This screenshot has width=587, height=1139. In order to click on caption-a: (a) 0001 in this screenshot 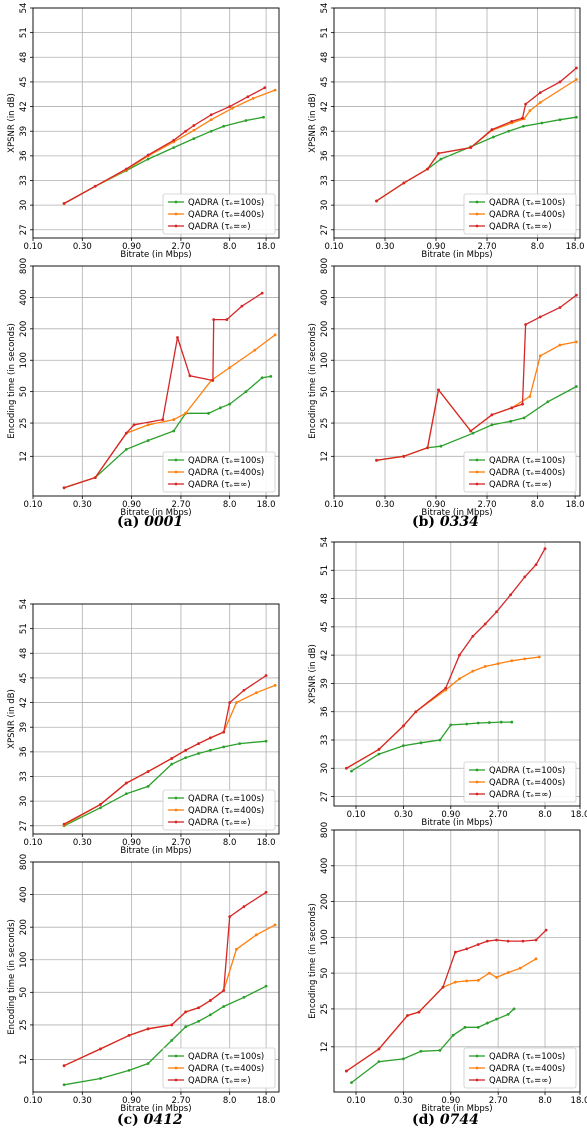, I will do `click(150, 522)`.